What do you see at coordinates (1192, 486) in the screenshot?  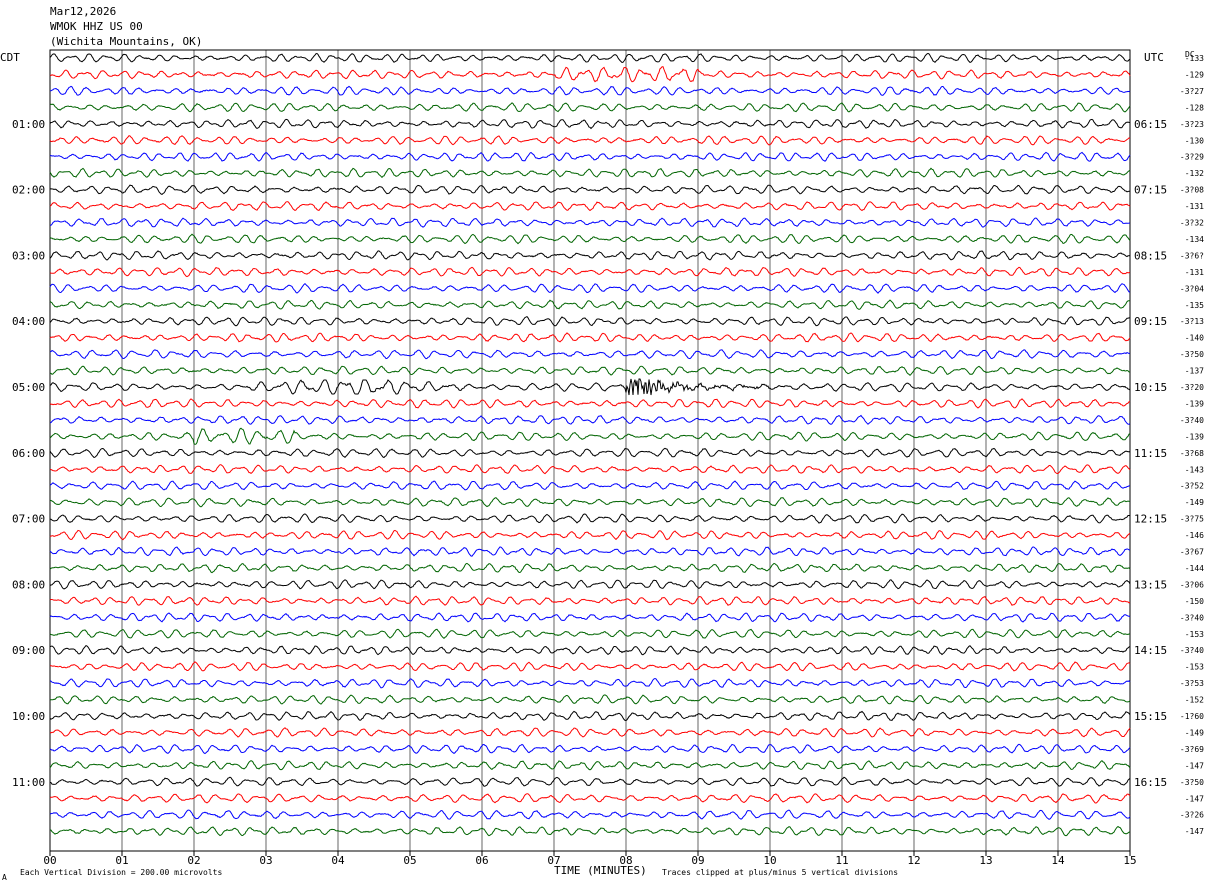 I see `dc-offset-label: -3?52` at bounding box center [1192, 486].